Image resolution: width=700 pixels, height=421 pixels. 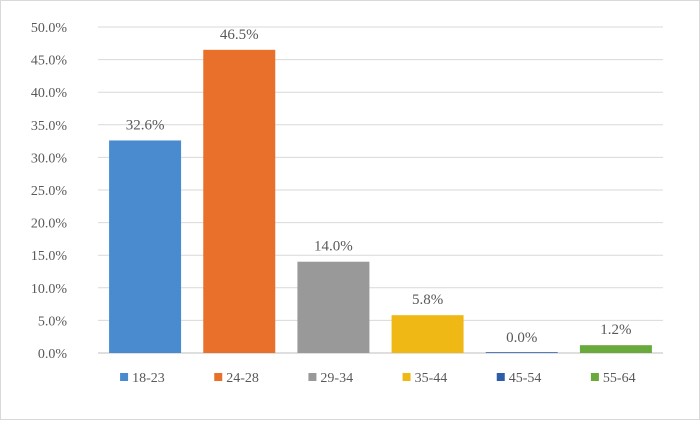 I want to click on y-tick-label: 30.0%, so click(x=49, y=158).